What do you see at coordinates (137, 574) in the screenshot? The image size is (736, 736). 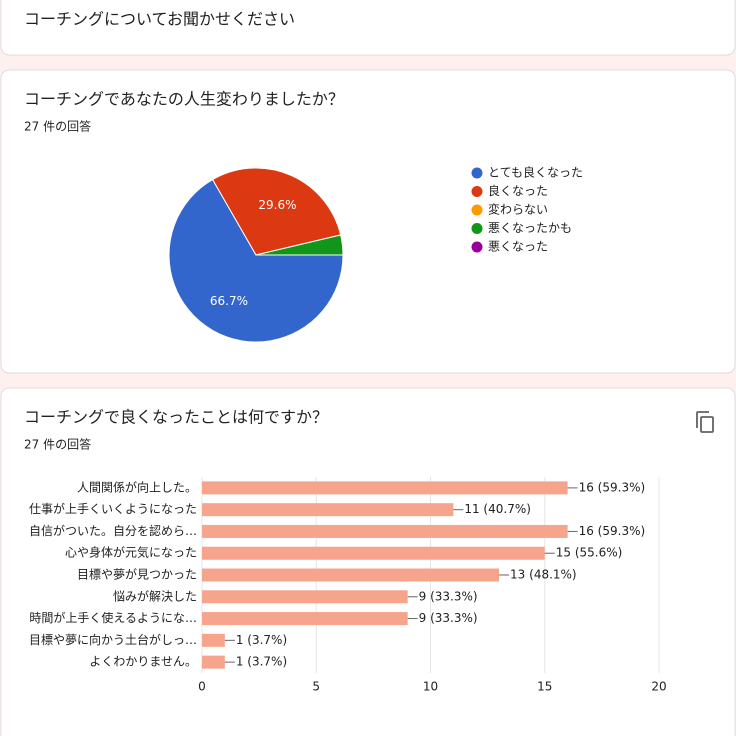 I see `y-tick-label: 目標や夢が見つかった` at bounding box center [137, 574].